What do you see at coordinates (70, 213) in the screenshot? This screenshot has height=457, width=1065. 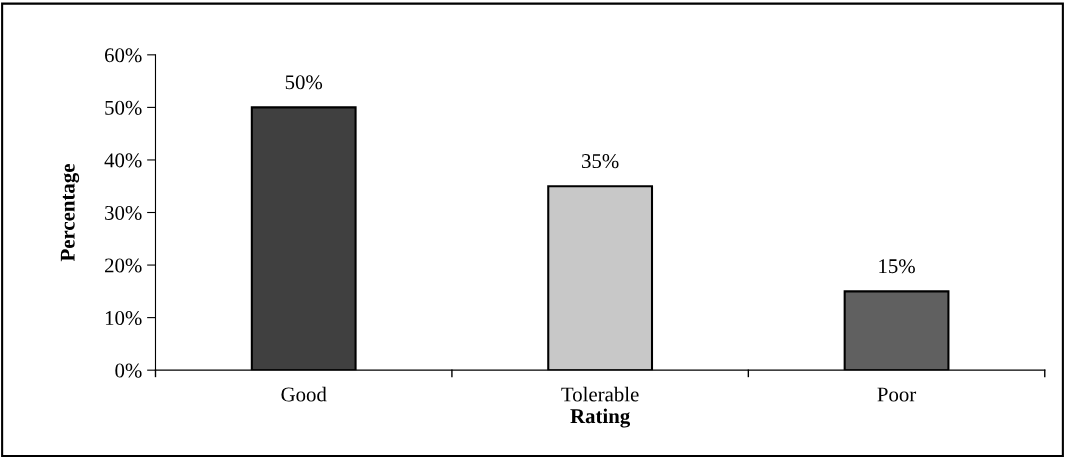 I see `y-axis-title: Percentage` at bounding box center [70, 213].